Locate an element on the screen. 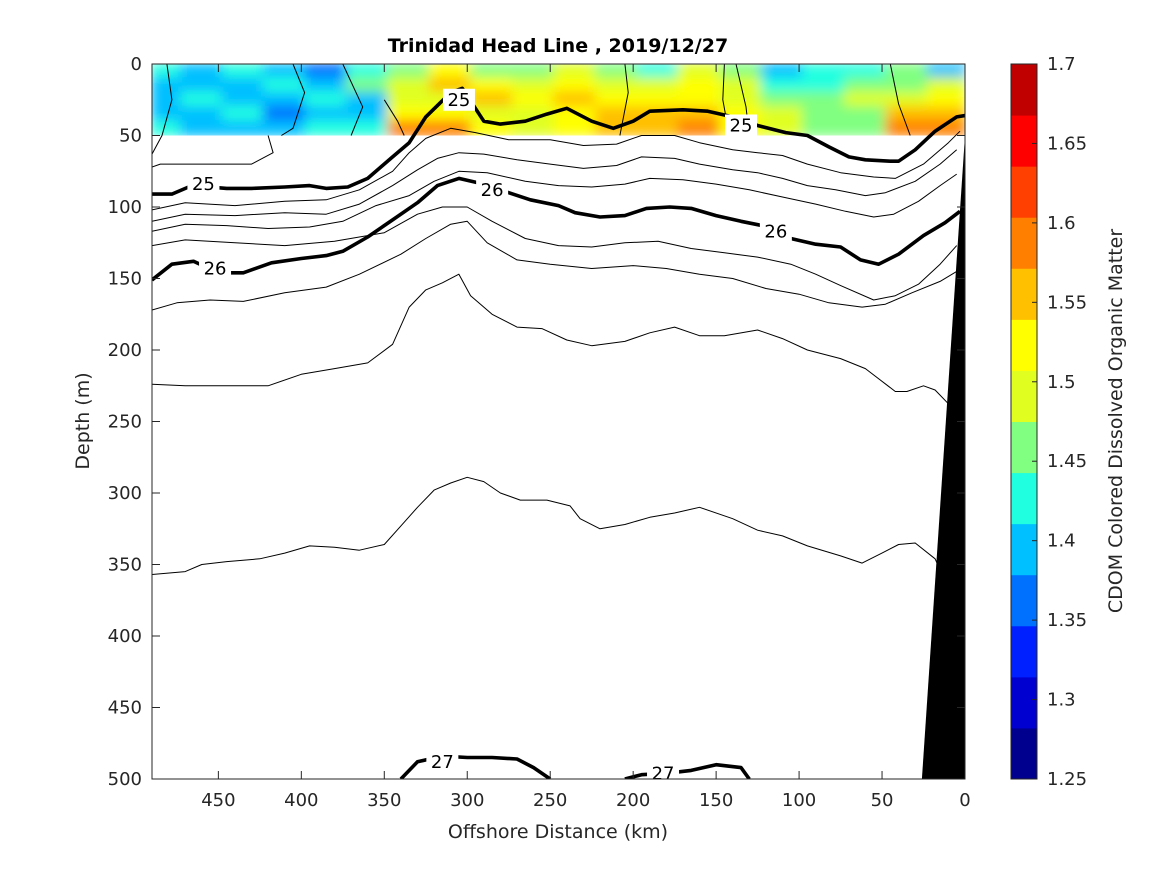 The image size is (1167, 875). y-axis-title: Depth (m) is located at coordinates (83, 420).